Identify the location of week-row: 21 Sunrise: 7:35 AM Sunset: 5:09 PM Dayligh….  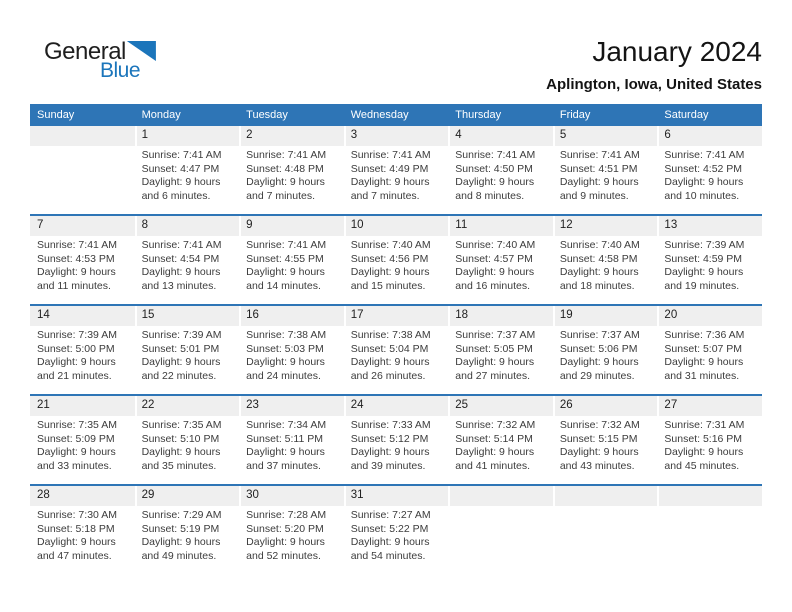
(396, 439).